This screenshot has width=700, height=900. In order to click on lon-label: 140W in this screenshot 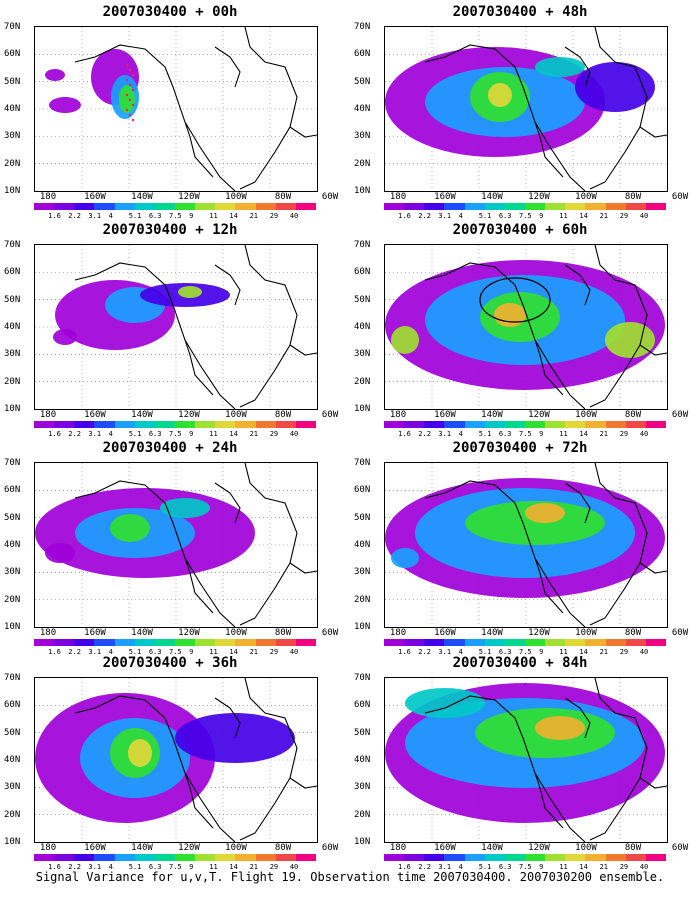, I will do `click(492, 848)`.